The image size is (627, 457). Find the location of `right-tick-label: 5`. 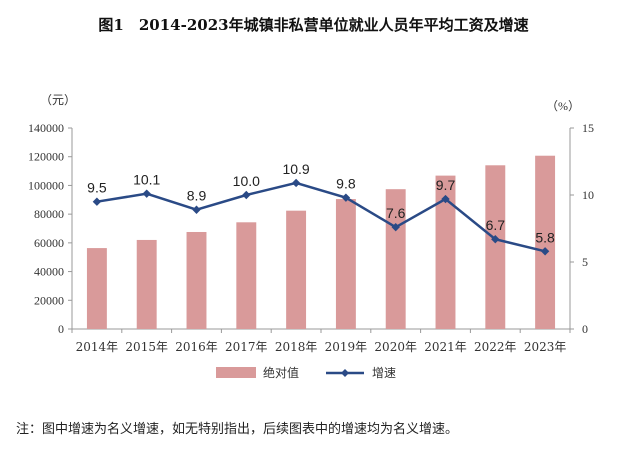

right-tick-label: 5 is located at coordinates (585, 262).